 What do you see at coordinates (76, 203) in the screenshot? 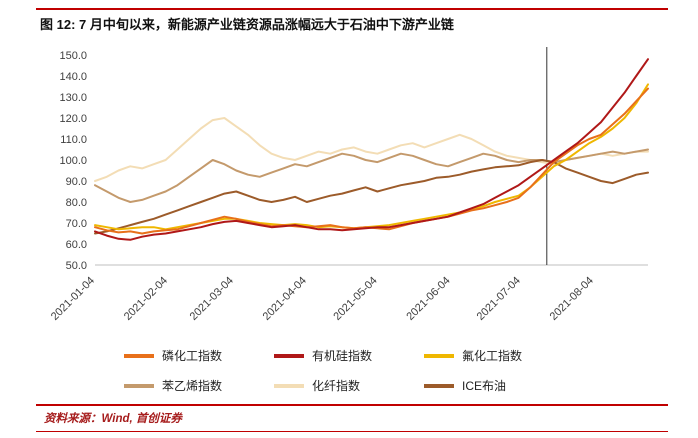
I see `y-tick-label: 80.0` at bounding box center [76, 203].